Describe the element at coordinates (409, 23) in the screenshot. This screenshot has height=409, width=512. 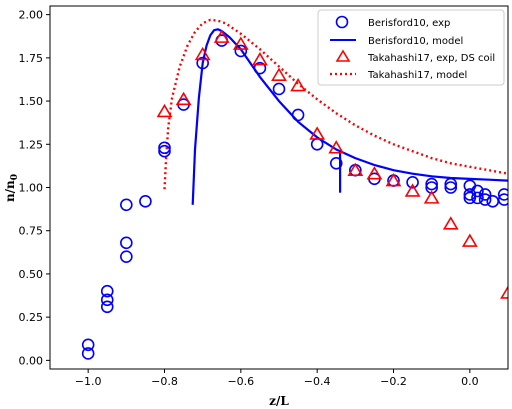
I see `legend-label: Berisford10, exp` at that location.